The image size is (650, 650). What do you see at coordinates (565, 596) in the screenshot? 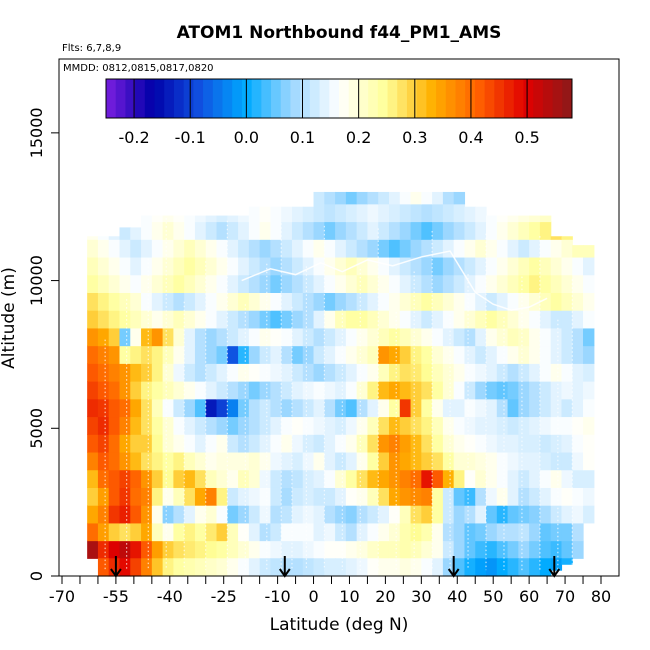
I see `x-tick-label: 70` at bounding box center [565, 596].